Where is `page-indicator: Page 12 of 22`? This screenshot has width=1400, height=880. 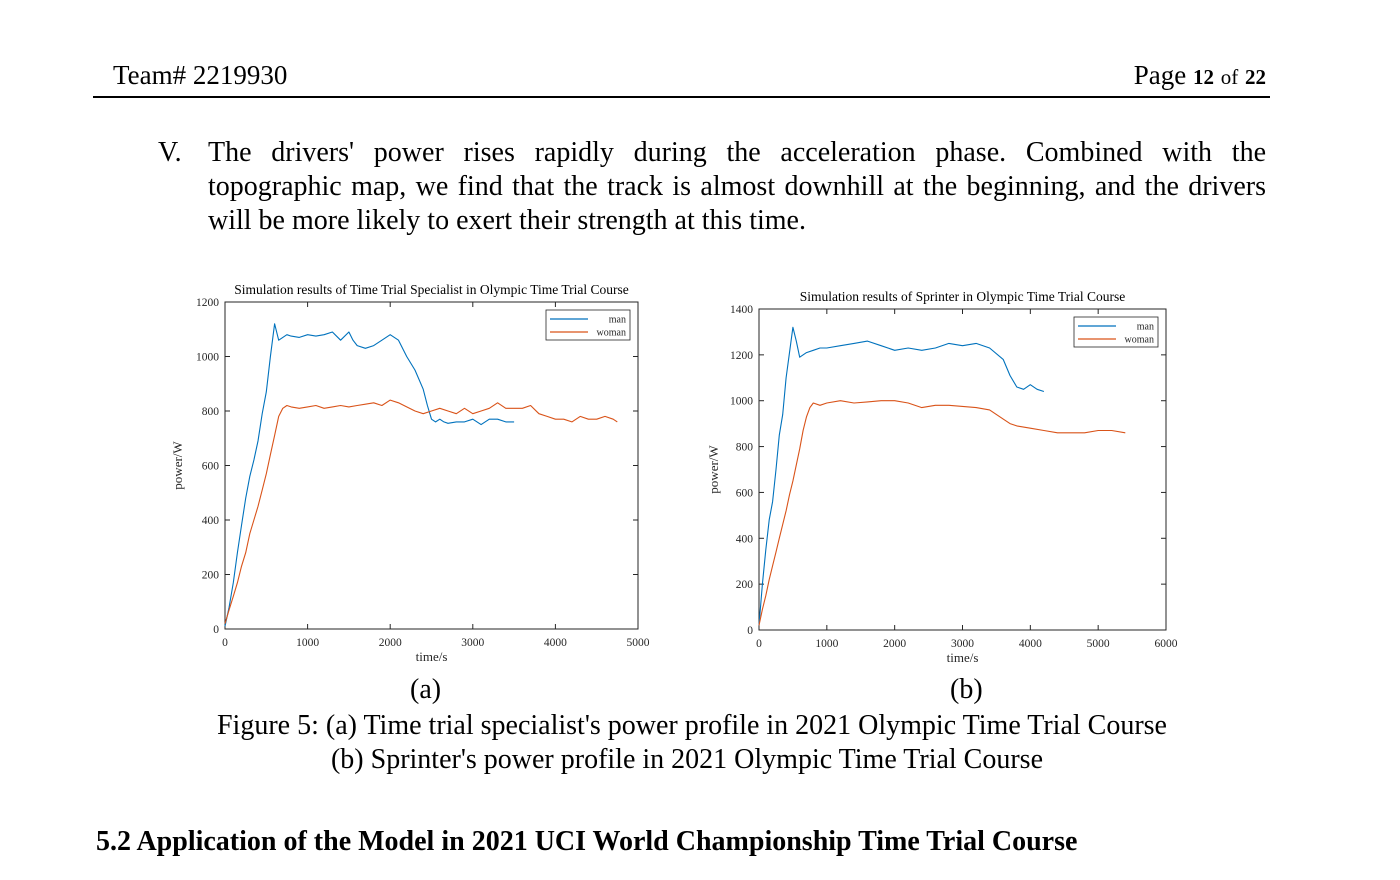 page-indicator: Page 12 of 22 is located at coordinates (1200, 75).